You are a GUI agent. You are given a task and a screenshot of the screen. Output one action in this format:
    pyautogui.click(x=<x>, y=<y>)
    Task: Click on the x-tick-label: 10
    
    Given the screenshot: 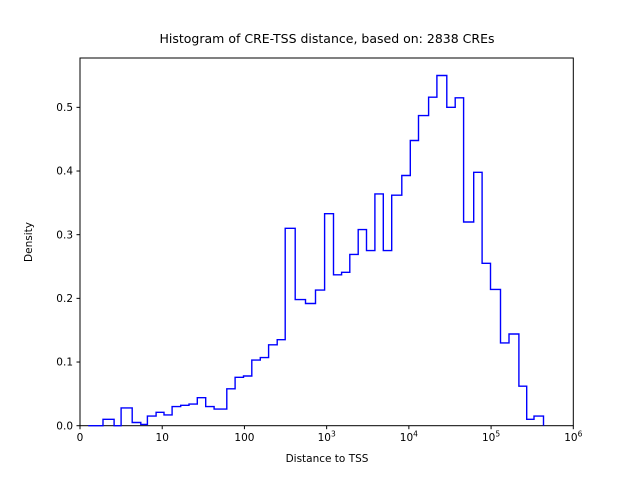 What is the action you would take?
    pyautogui.click(x=162, y=438)
    